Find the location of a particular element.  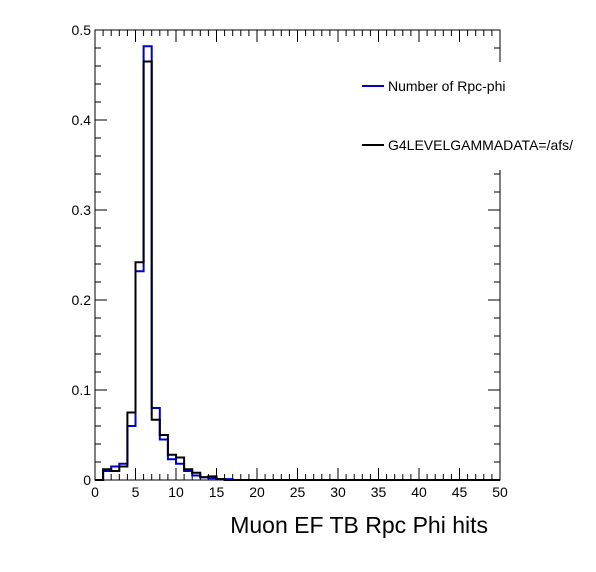

legend-entry-label: G4LEVELGAMMADATA=/afs/ is located at coordinates (480, 145).